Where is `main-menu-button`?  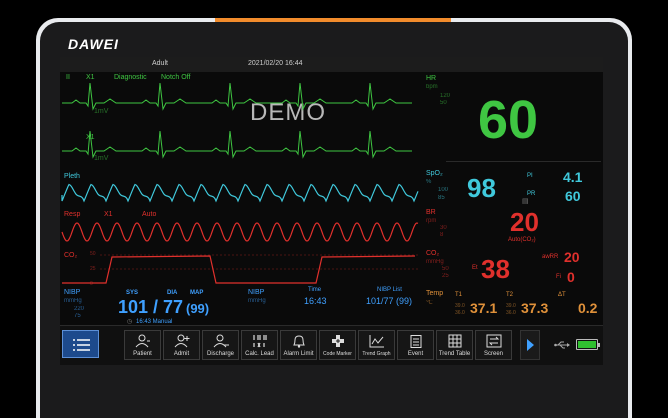
main-menu-button is located at coordinates (80, 344).